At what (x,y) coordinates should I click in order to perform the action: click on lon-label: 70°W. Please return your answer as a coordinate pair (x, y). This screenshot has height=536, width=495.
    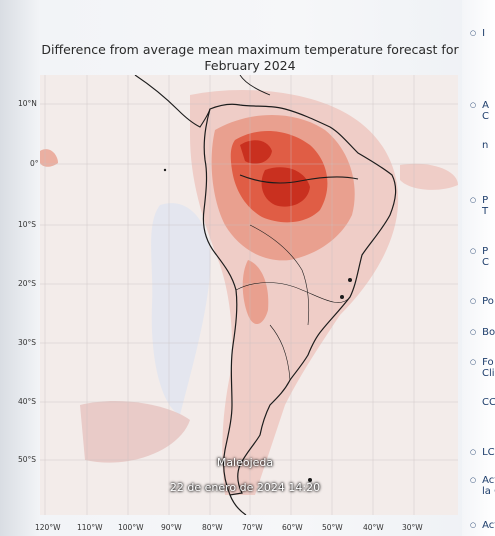
    Looking at the image, I should click on (252, 527).